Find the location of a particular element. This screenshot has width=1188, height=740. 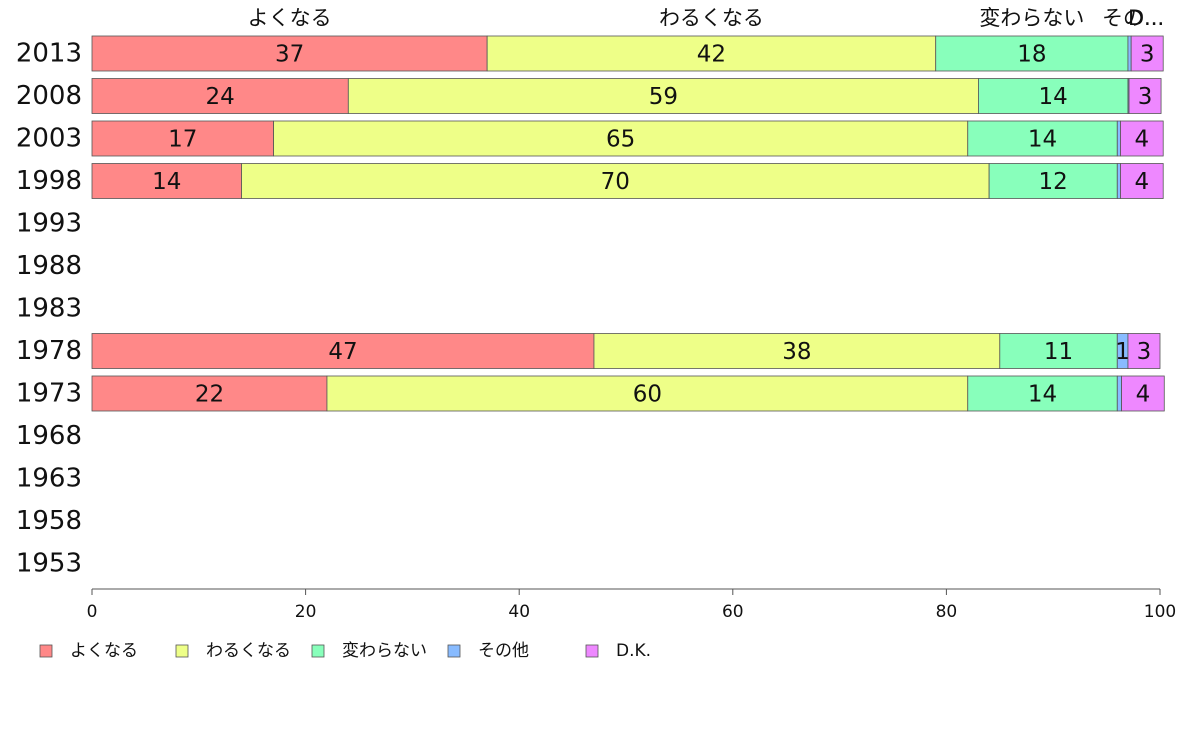

year-label-1993: 1993 is located at coordinates (49, 224).